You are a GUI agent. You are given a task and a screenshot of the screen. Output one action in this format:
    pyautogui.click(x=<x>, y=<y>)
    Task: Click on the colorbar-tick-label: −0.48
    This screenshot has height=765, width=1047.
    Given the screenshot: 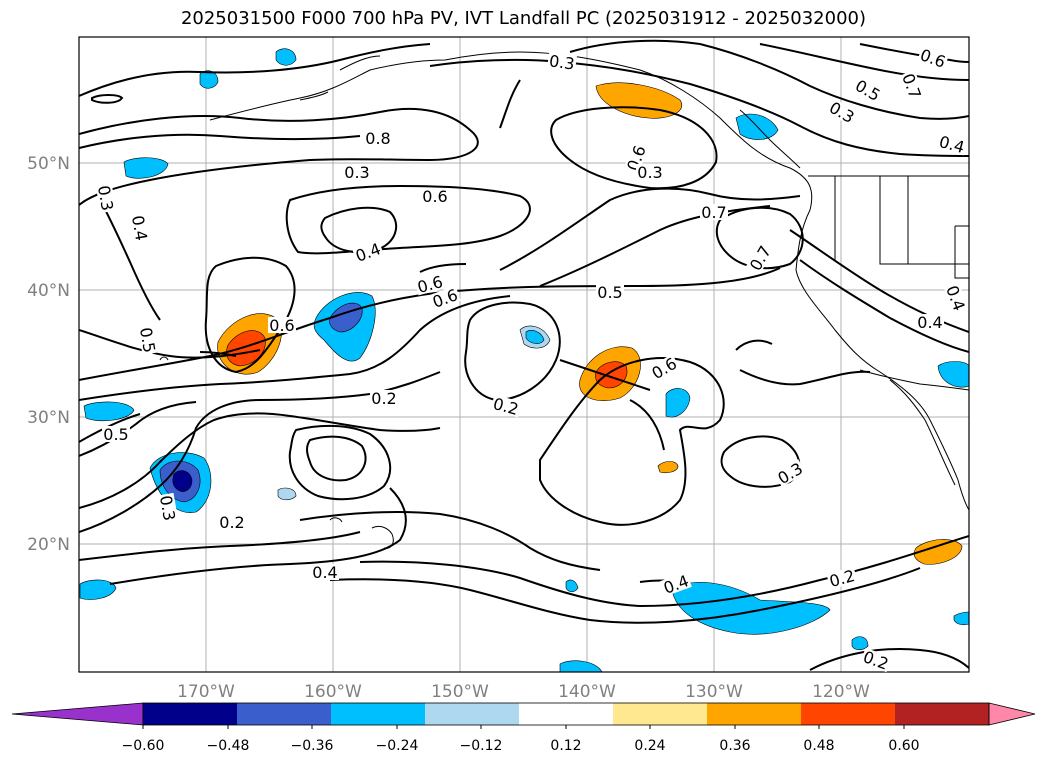 What is the action you would take?
    pyautogui.click(x=228, y=746)
    